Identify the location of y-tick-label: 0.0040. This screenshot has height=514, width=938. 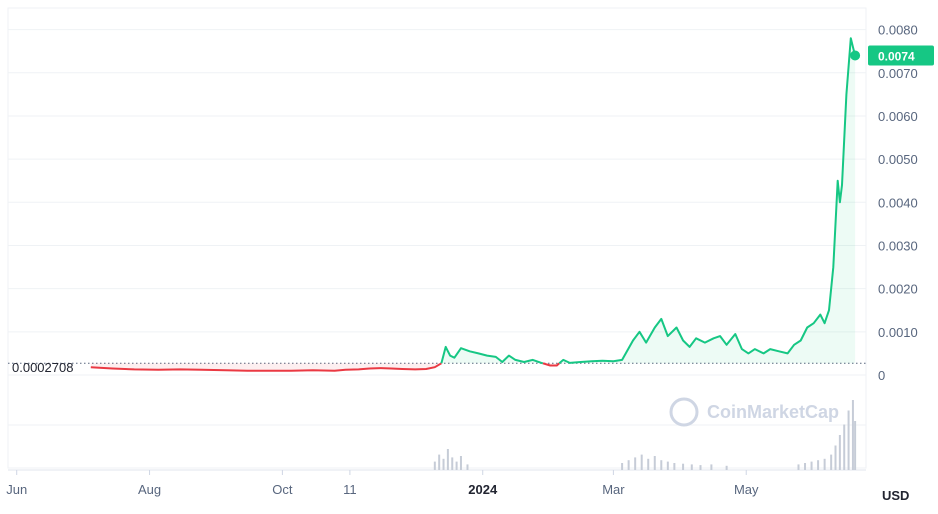
(898, 202).